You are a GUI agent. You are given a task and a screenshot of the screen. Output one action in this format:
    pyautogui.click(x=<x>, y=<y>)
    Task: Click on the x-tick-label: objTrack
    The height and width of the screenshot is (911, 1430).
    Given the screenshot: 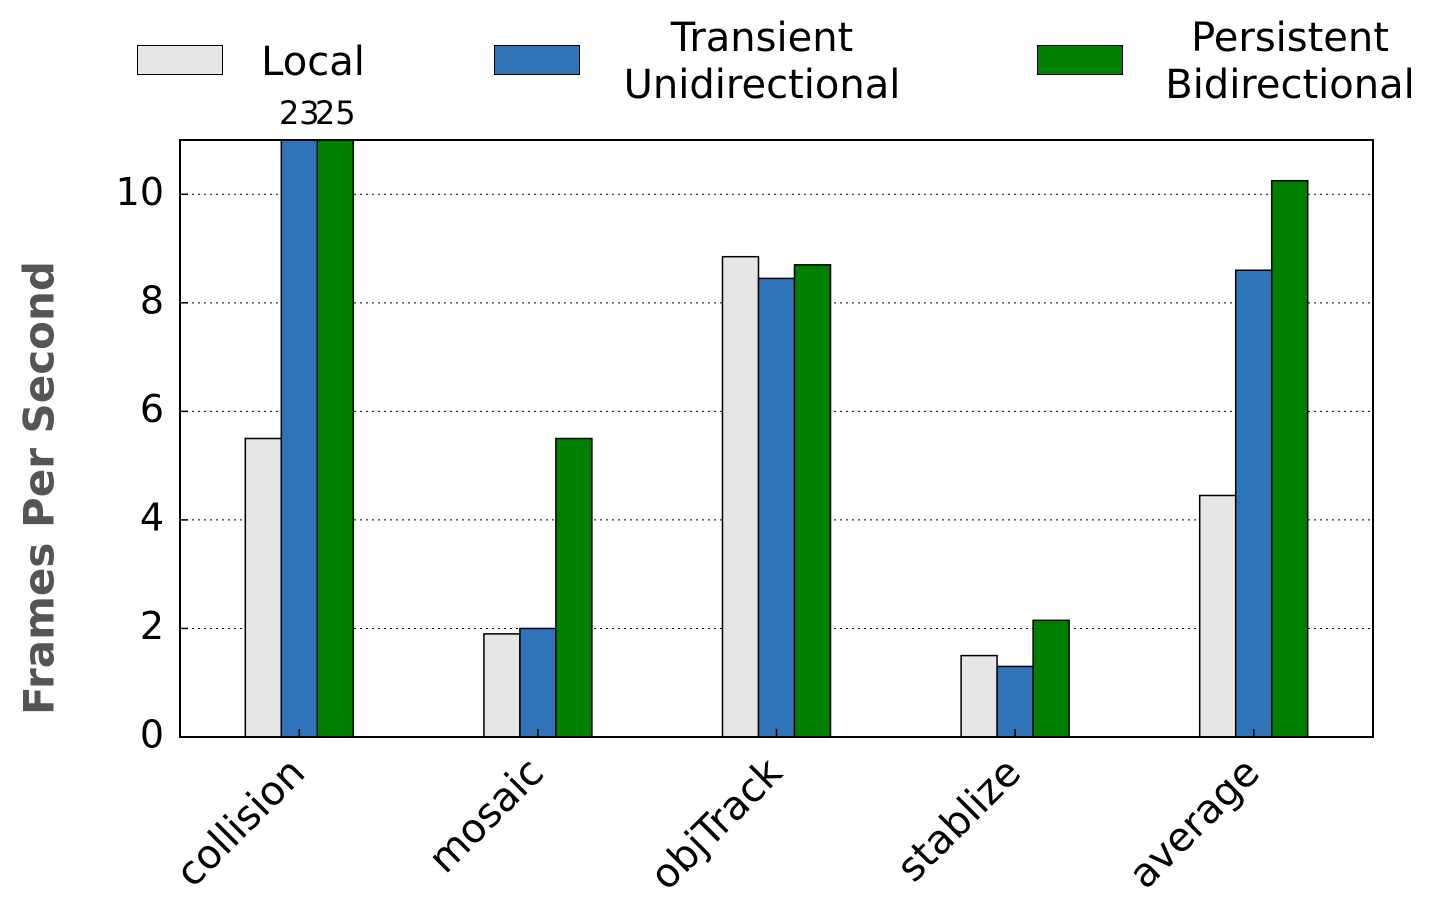 What is the action you would take?
    pyautogui.click(x=717, y=824)
    